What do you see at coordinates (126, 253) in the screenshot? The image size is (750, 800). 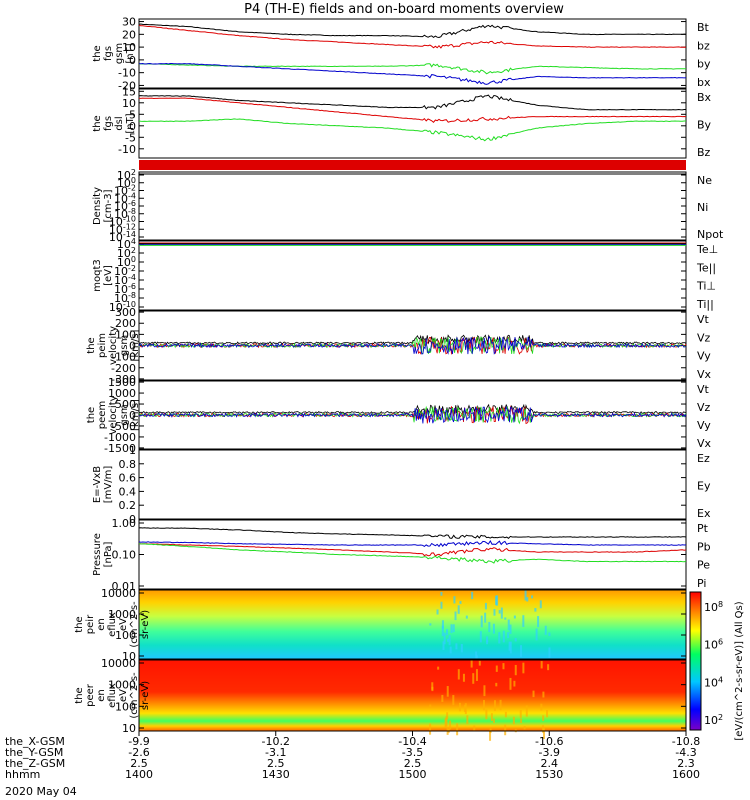 I see `ytick-label: 10²` at bounding box center [126, 253].